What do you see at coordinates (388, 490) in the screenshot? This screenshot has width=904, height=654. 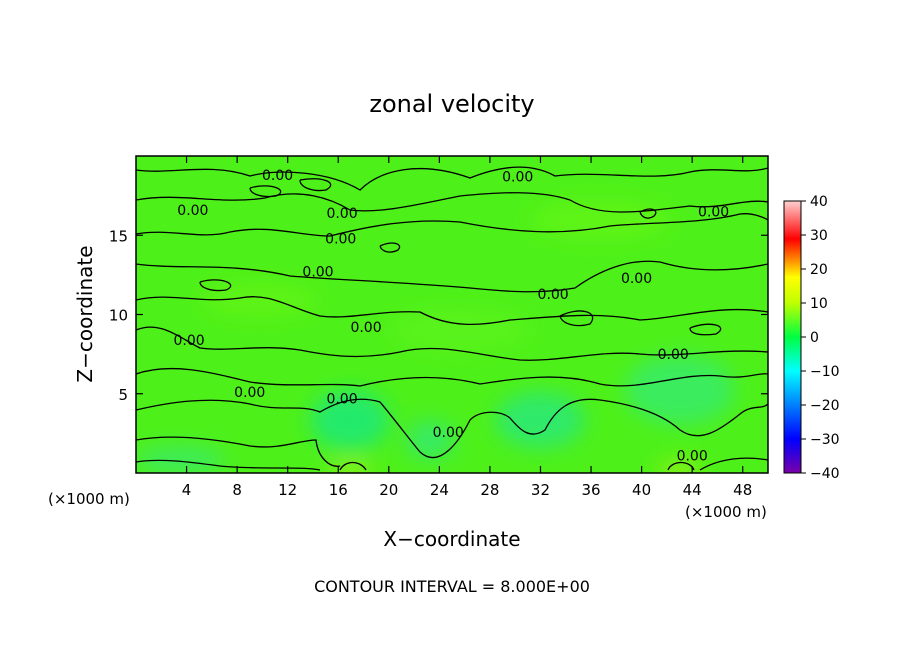 I see `x-tick-label: 20` at bounding box center [388, 490].